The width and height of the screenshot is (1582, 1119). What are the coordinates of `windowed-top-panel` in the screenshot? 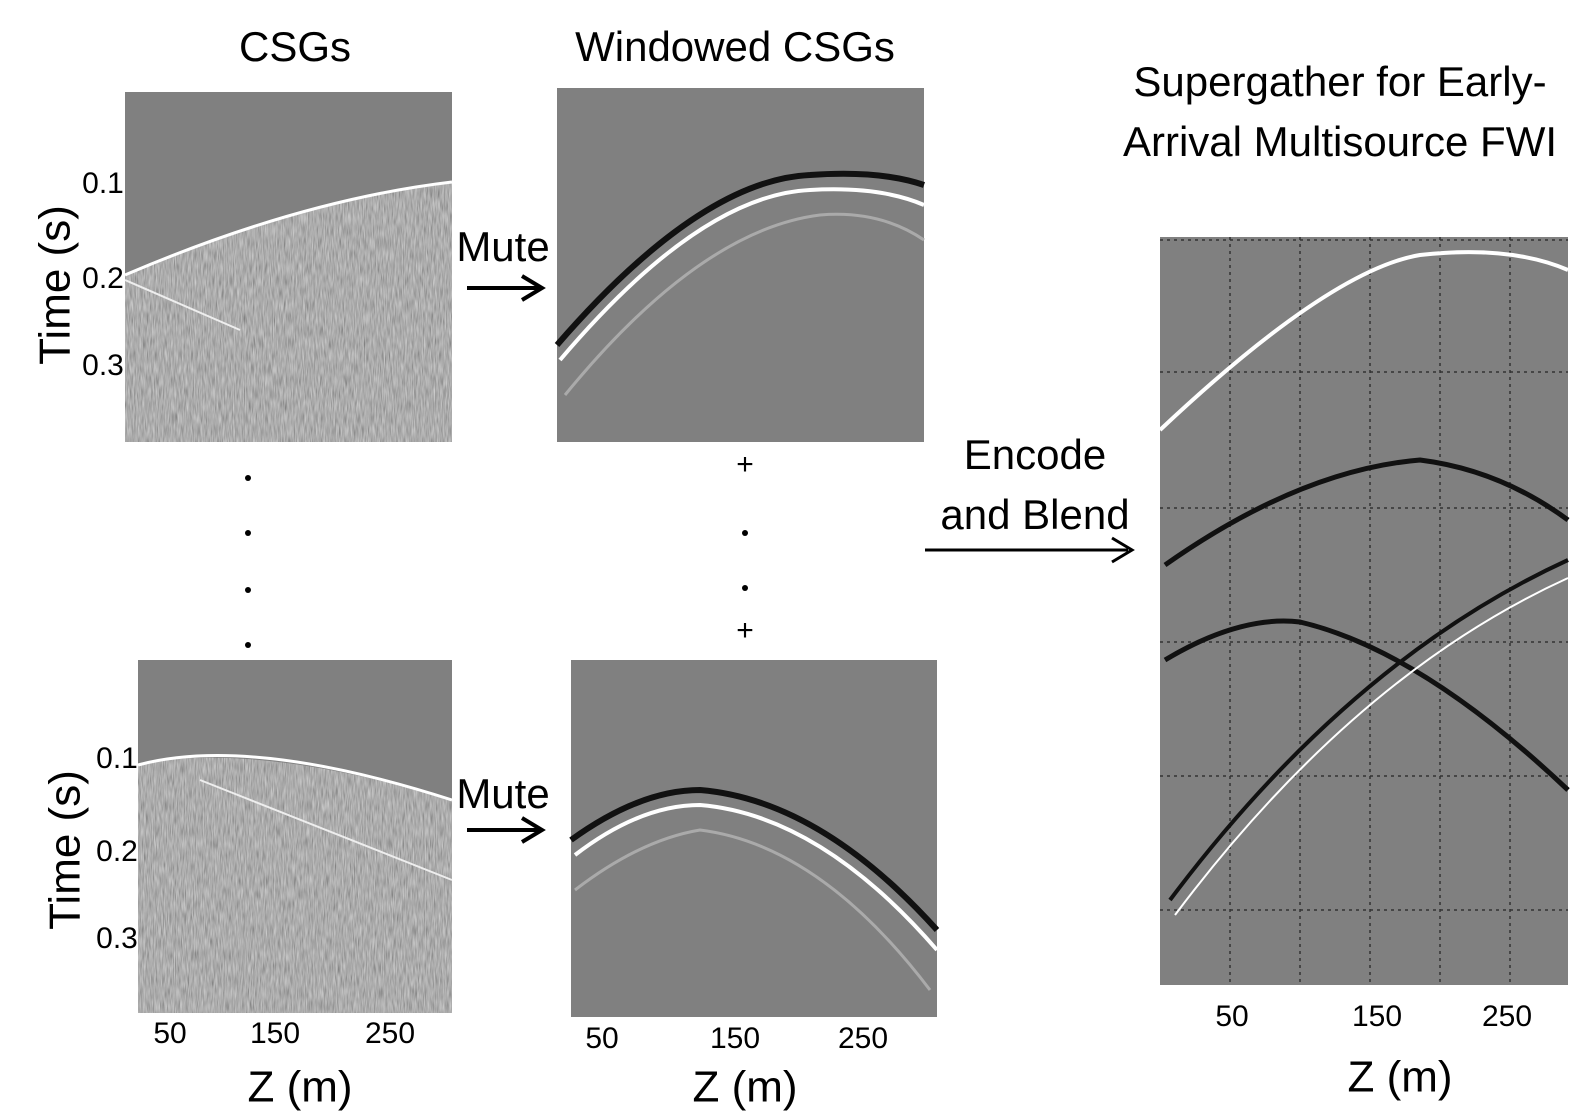 It's located at (740, 265).